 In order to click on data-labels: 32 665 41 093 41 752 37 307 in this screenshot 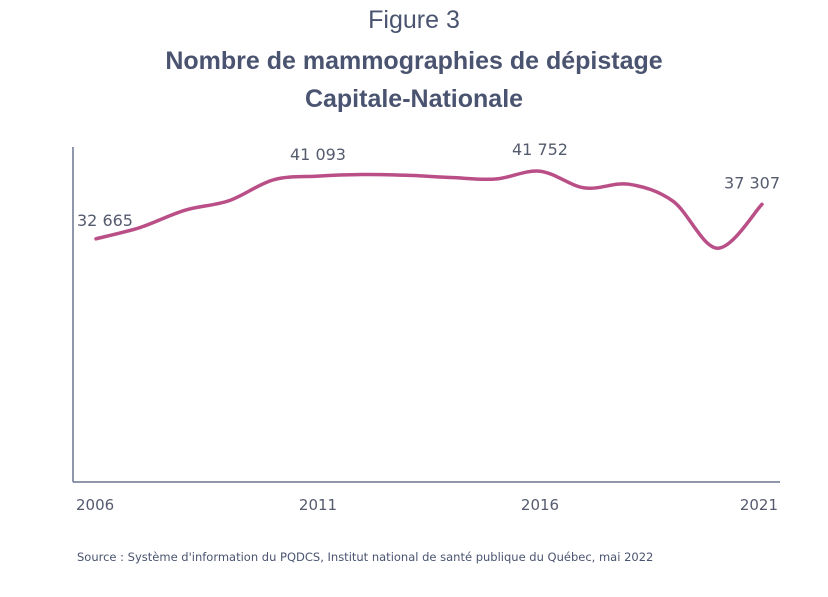, I will do `click(428, 185)`.